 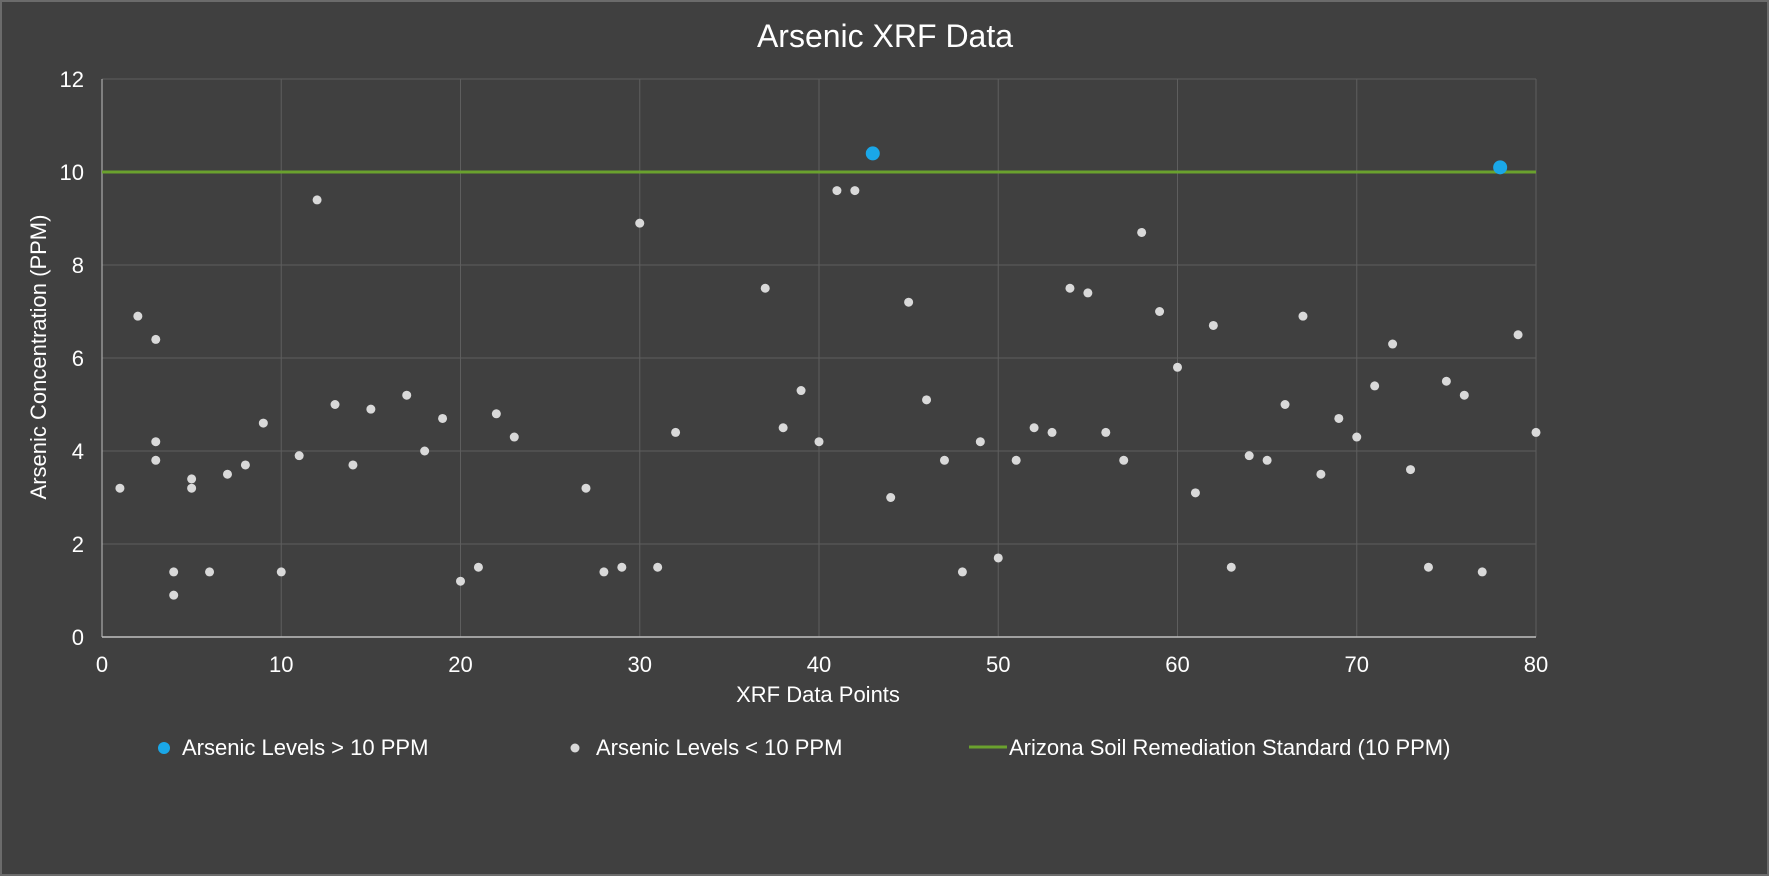 What do you see at coordinates (72, 79) in the screenshot?
I see `y-tick-label: 12` at bounding box center [72, 79].